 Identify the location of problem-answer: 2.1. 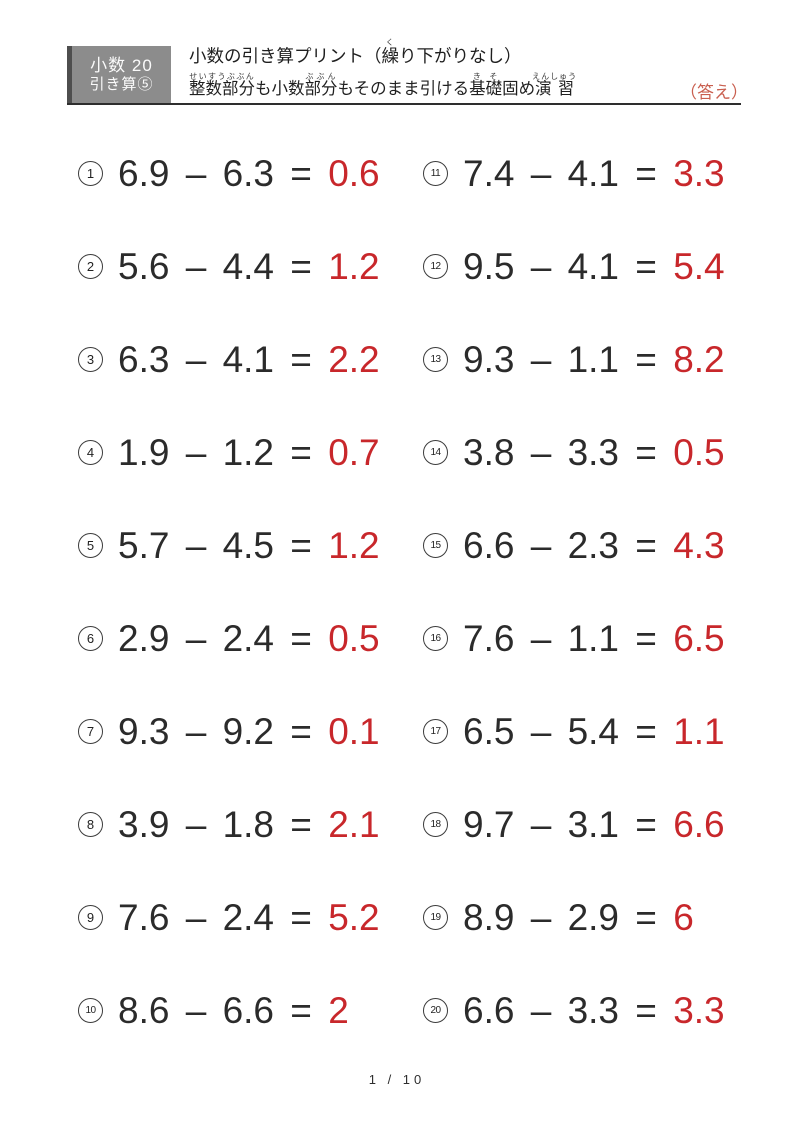
(354, 824).